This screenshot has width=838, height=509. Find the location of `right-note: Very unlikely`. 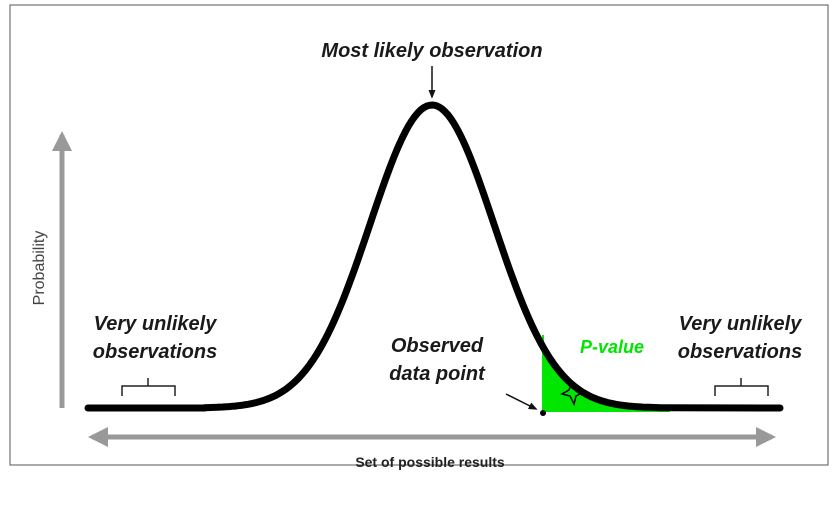

right-note: Very unlikely is located at coordinates (741, 324).